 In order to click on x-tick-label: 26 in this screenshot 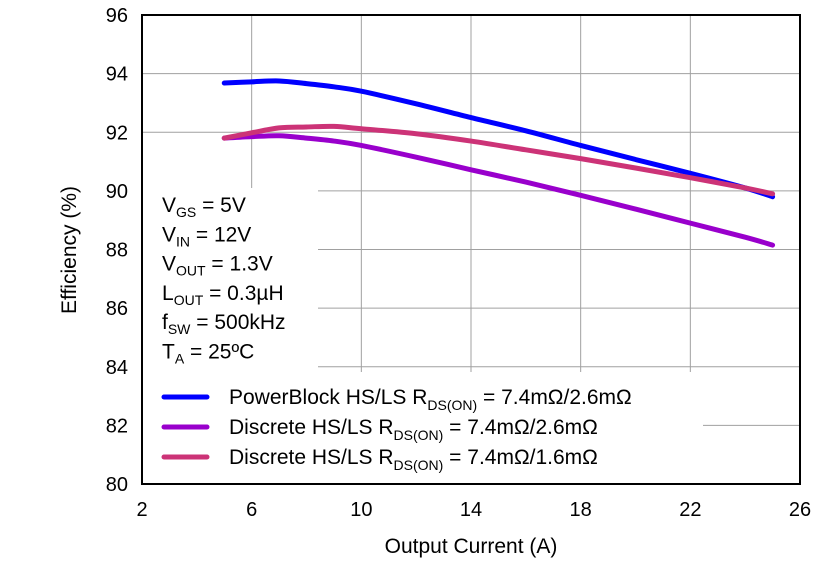, I will do `click(800, 510)`.